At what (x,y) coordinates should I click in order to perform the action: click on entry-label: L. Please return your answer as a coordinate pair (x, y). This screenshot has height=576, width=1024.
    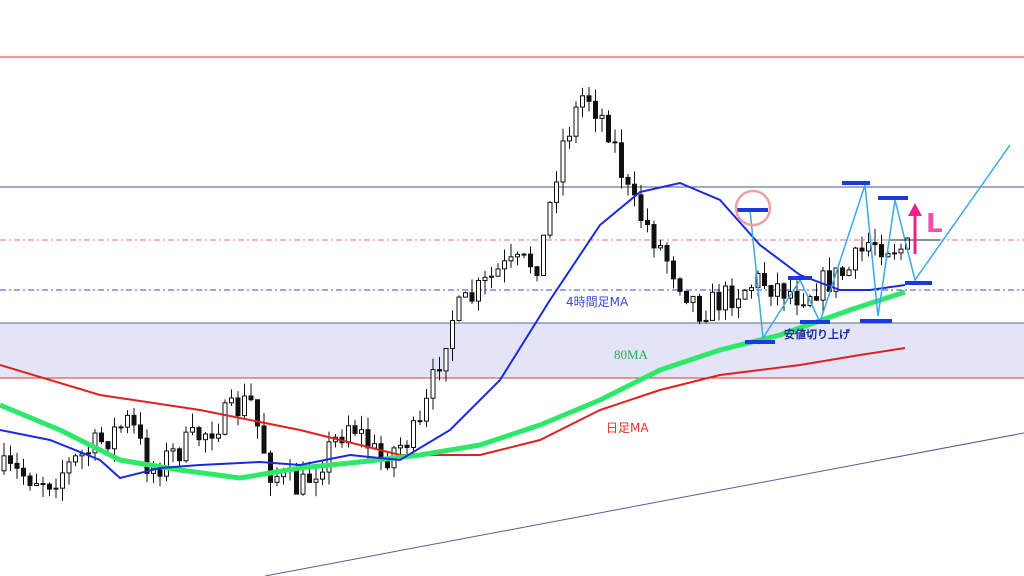
    Looking at the image, I should click on (934, 224).